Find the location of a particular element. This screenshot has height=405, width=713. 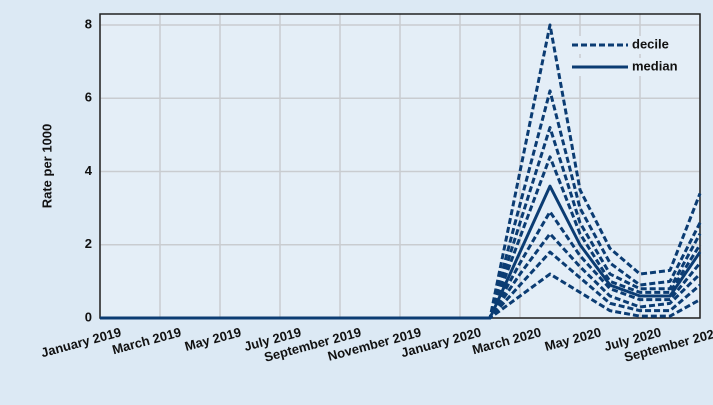

y-tick-label: 4 is located at coordinates (89, 170).